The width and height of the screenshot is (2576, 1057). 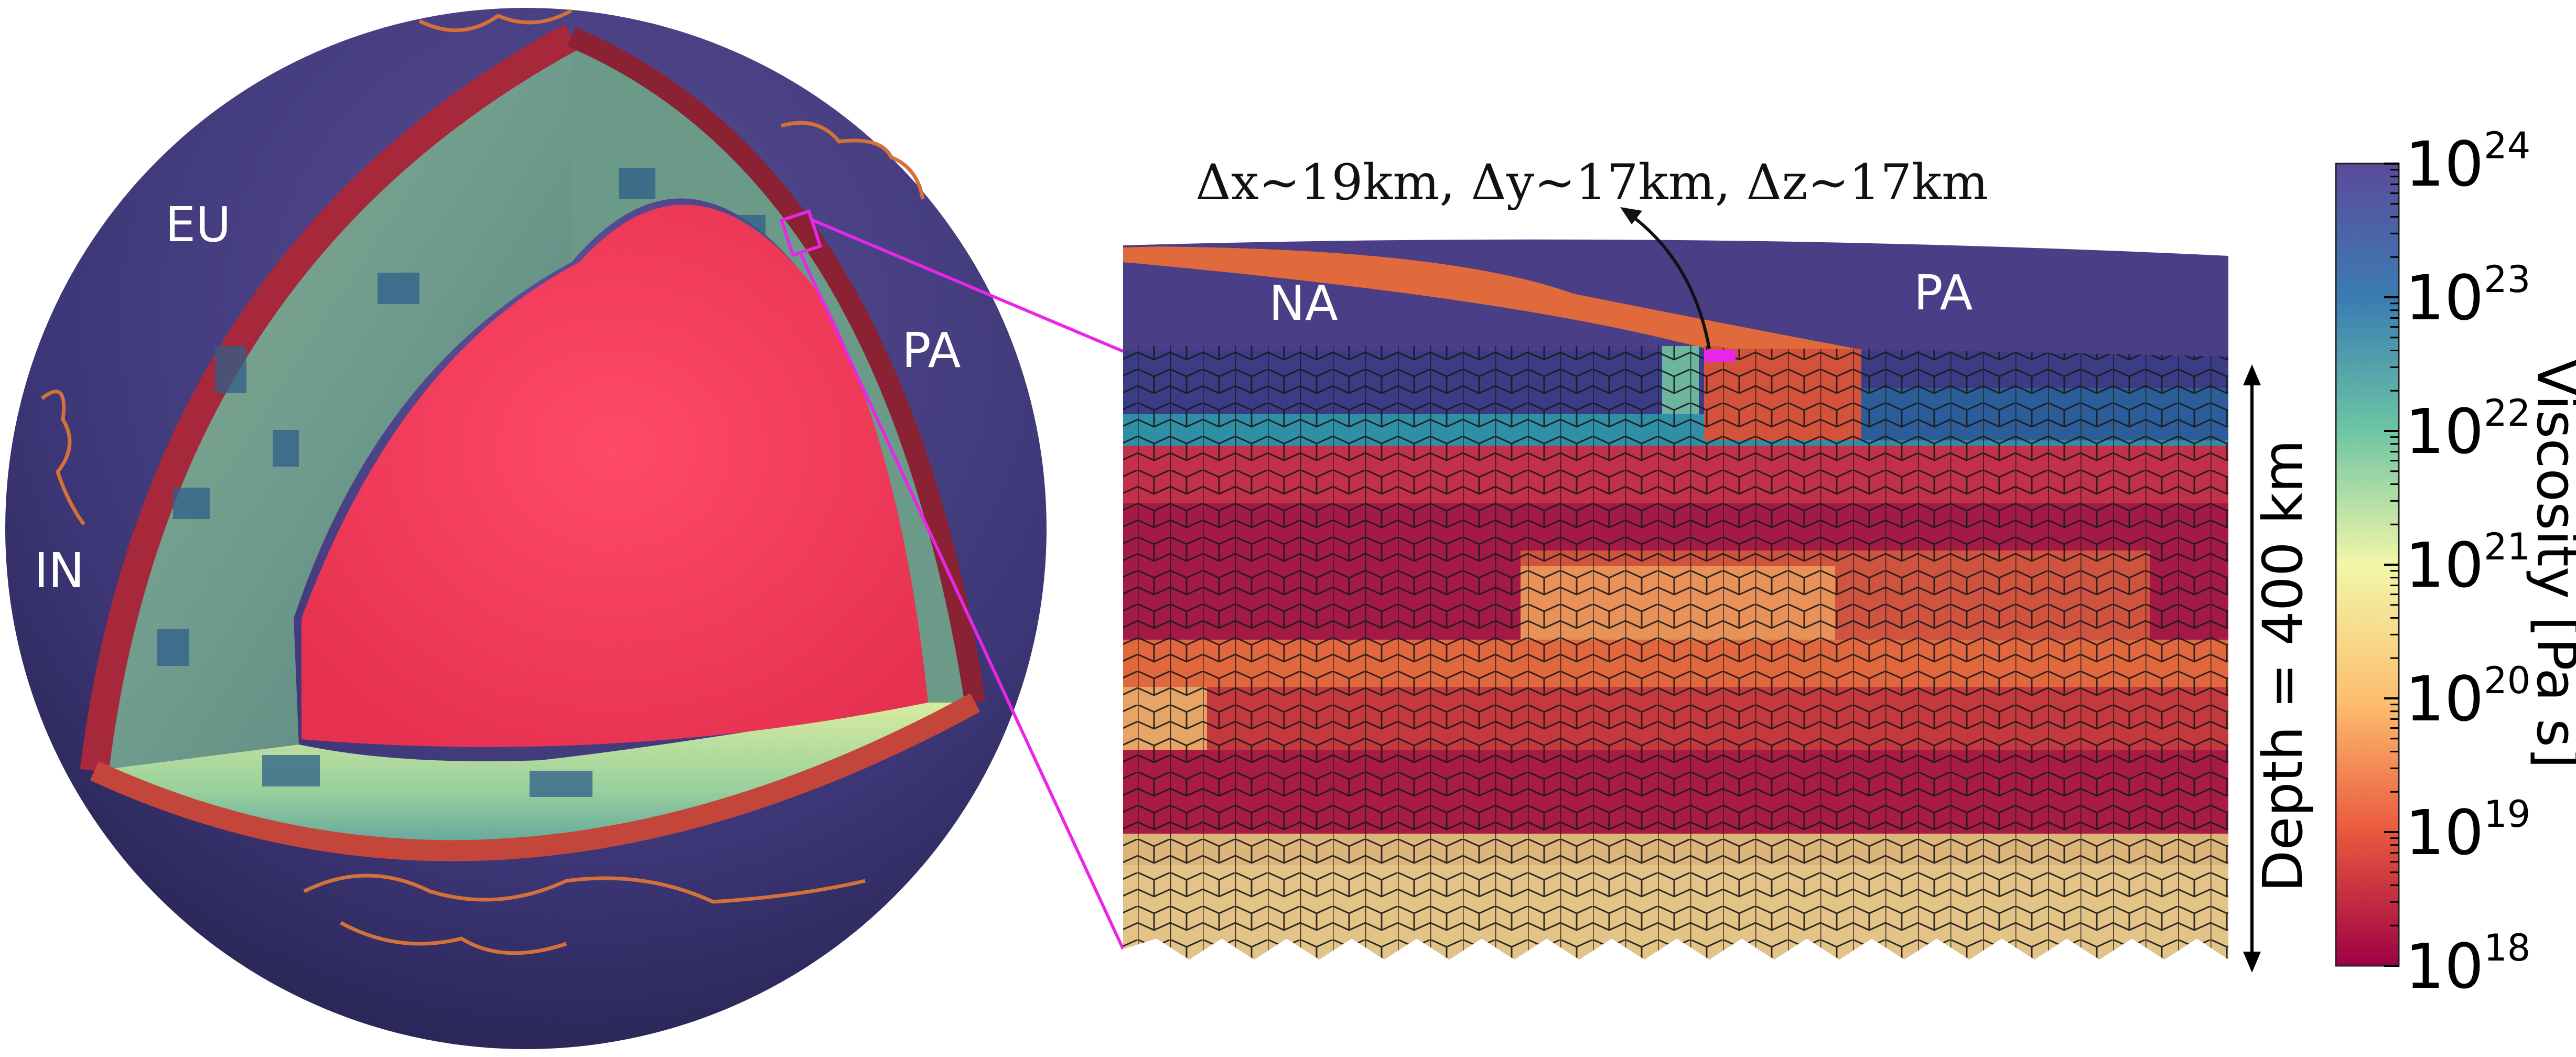 What do you see at coordinates (773, 370) in the screenshot?
I see `mantle-right-wall` at bounding box center [773, 370].